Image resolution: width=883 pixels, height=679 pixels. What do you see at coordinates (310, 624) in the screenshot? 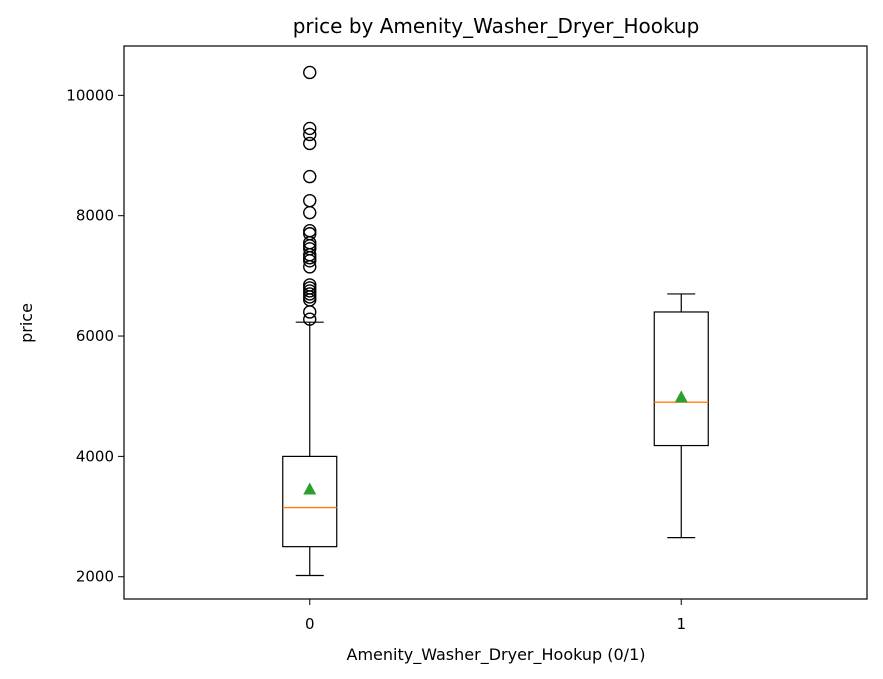
I see `x-tick-label: 0` at bounding box center [310, 624].